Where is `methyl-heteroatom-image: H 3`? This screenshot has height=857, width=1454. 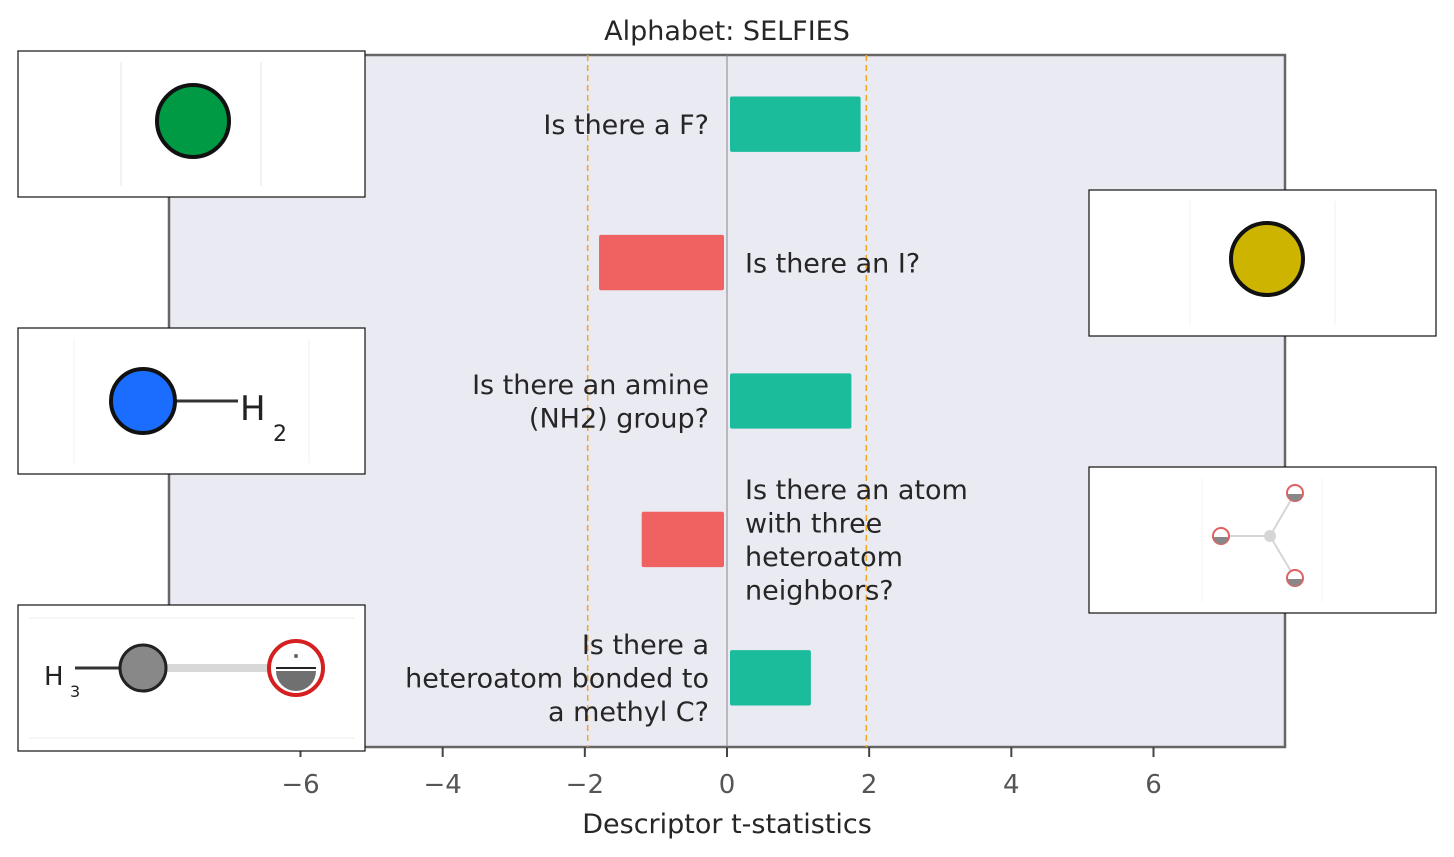 methyl-heteroatom-image: H 3 is located at coordinates (191, 678).